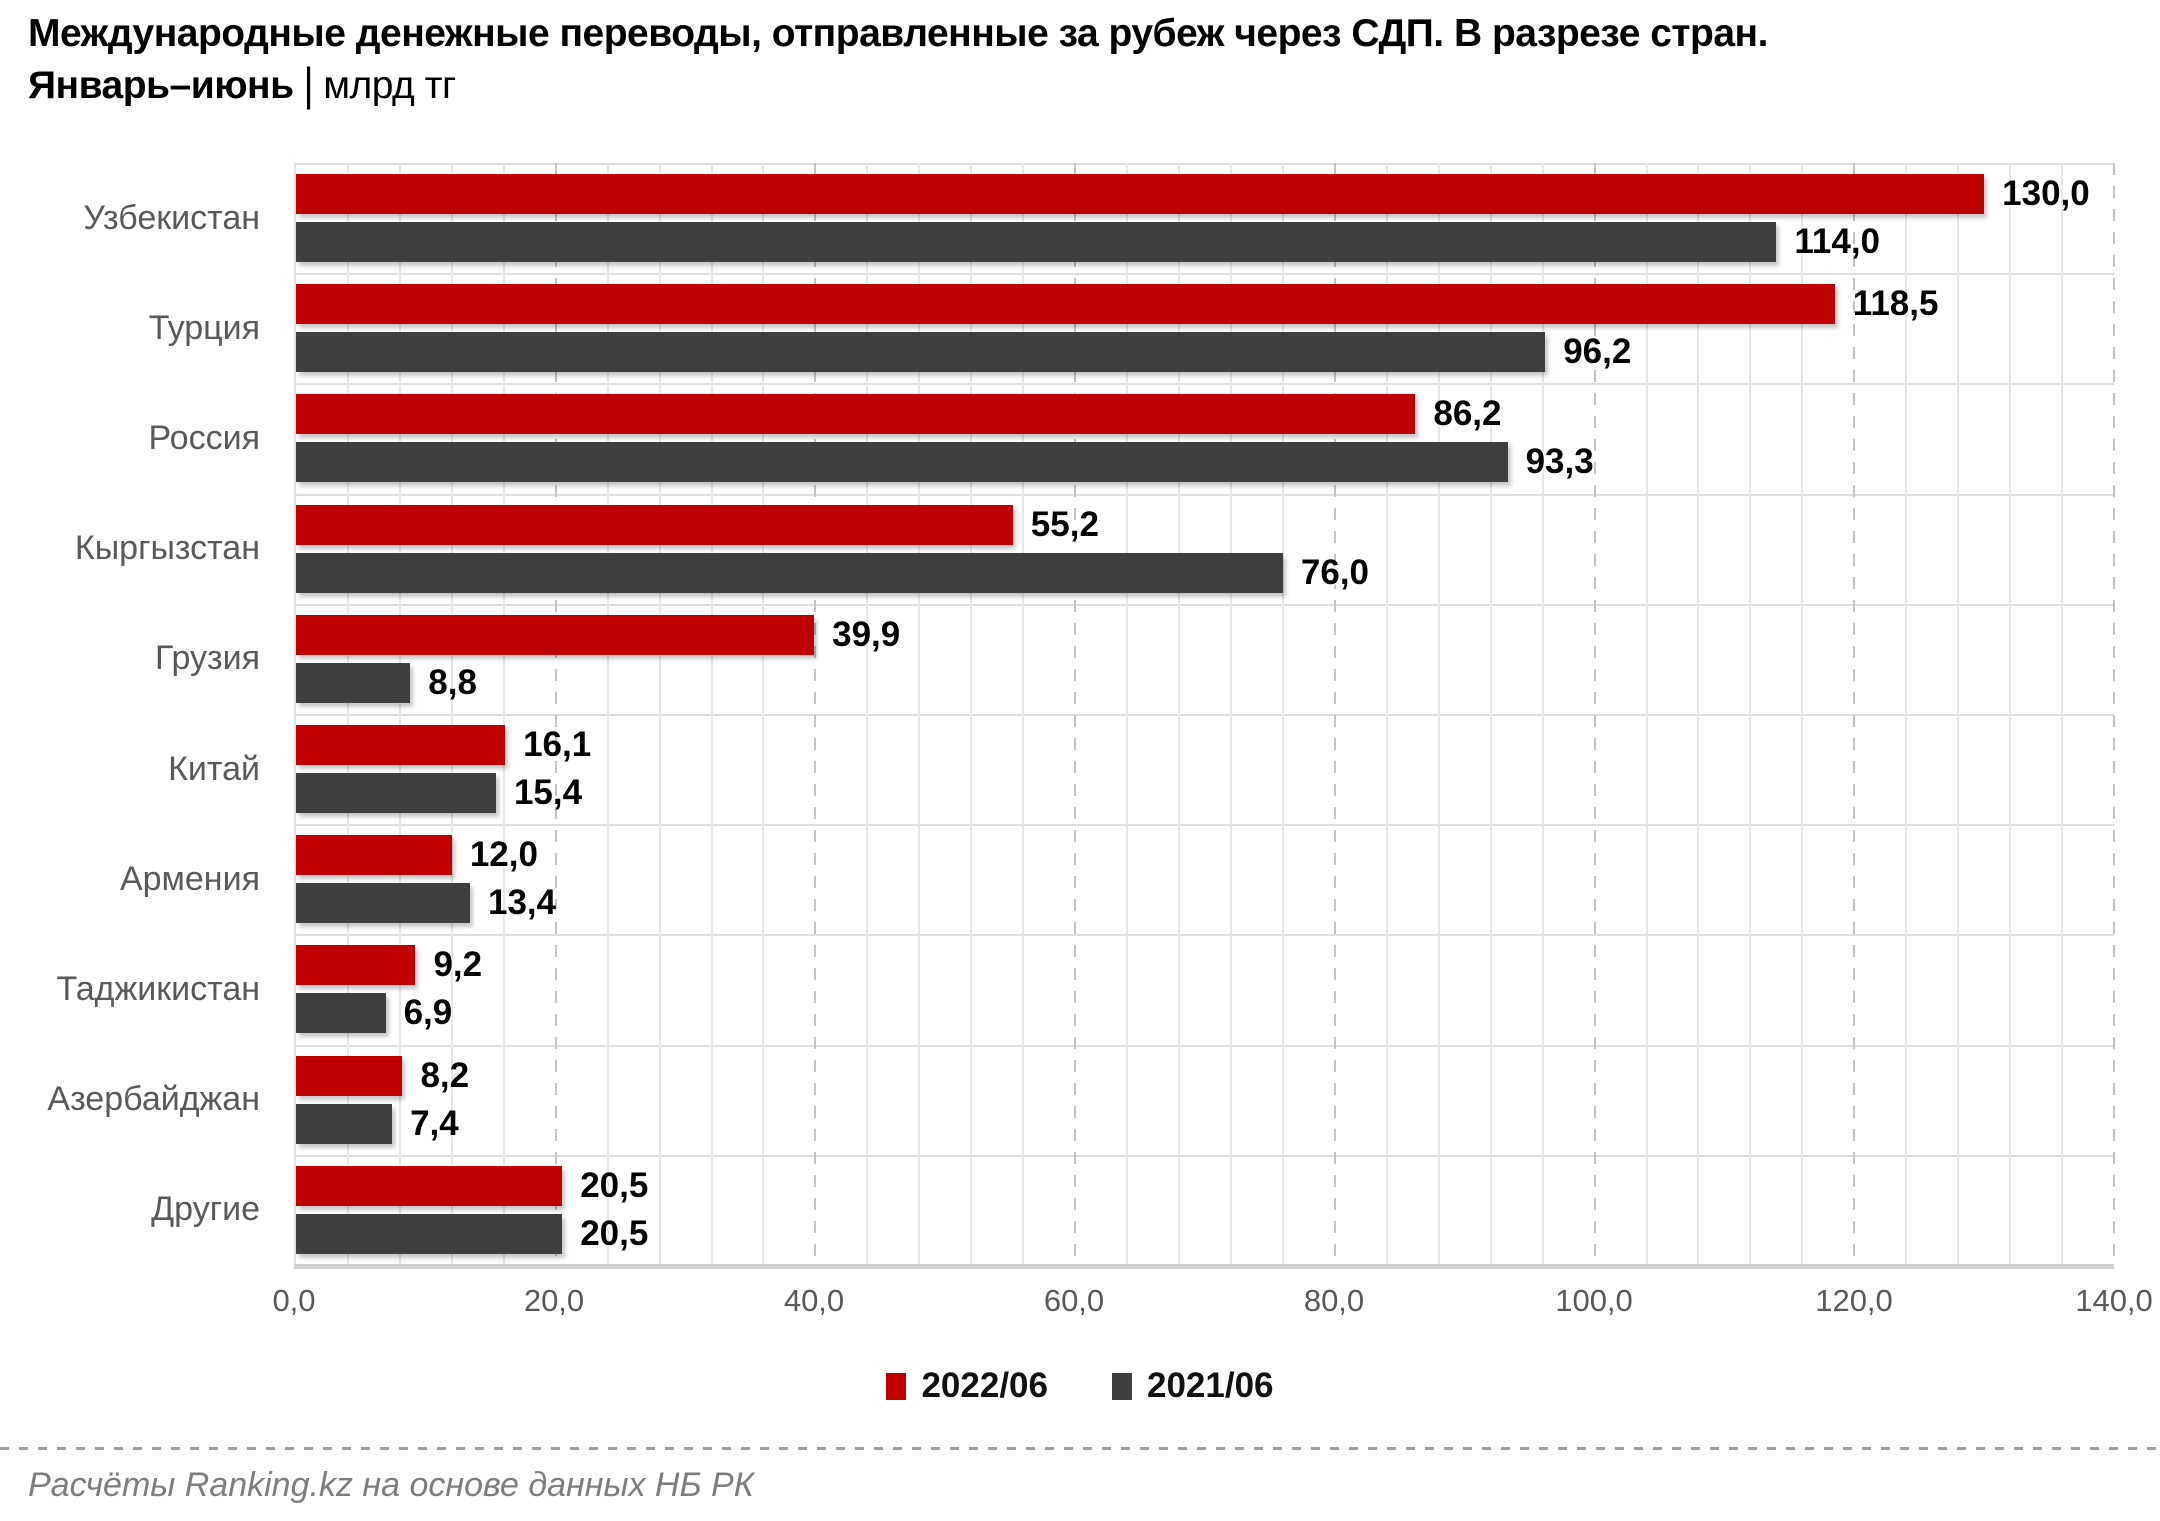 Image resolution: width=2160 pixels, height=1521 pixels. Describe the element at coordinates (1205, 1075) in the screenshot. I see `bar-line: 8,2` at that location.